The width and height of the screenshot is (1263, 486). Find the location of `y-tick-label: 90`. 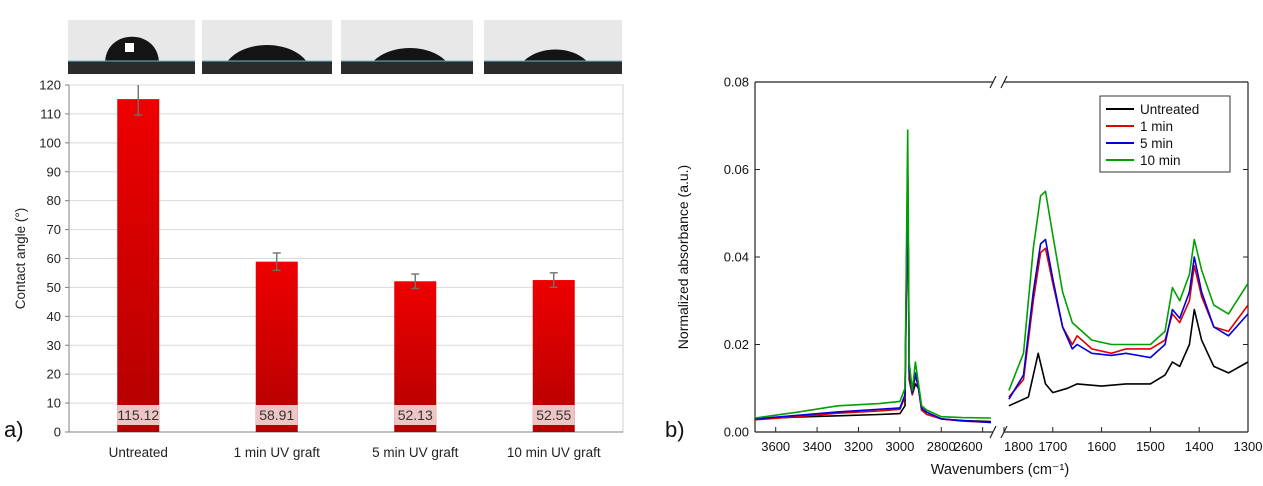

y-tick-label: 90 is located at coordinates (54, 171).